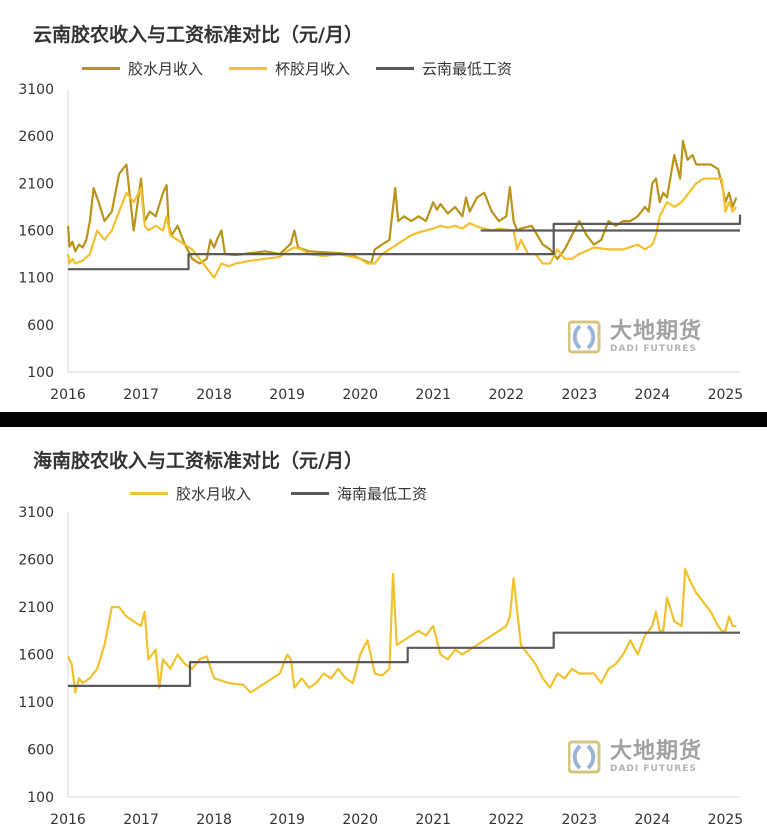 The image size is (767, 839). I want to click on panel-divider, so click(383, 419).